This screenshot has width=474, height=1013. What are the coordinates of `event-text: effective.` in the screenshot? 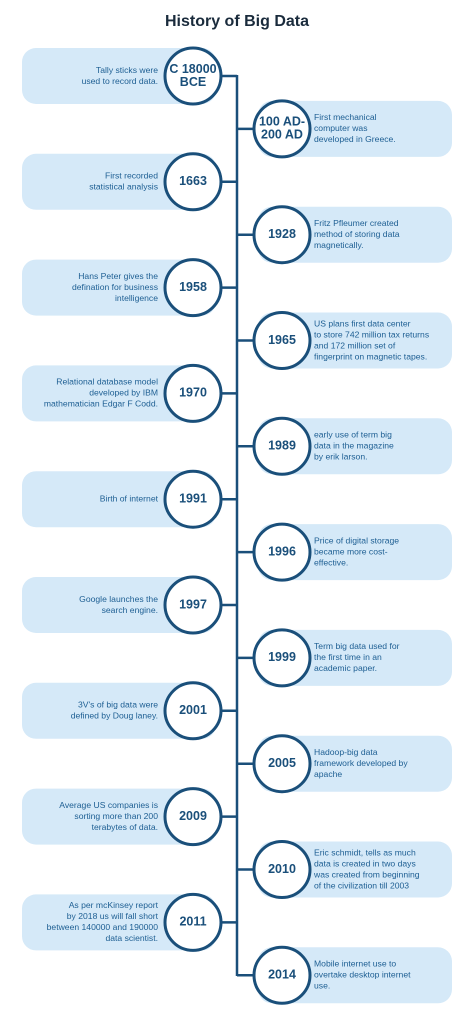 It's located at (331, 562).